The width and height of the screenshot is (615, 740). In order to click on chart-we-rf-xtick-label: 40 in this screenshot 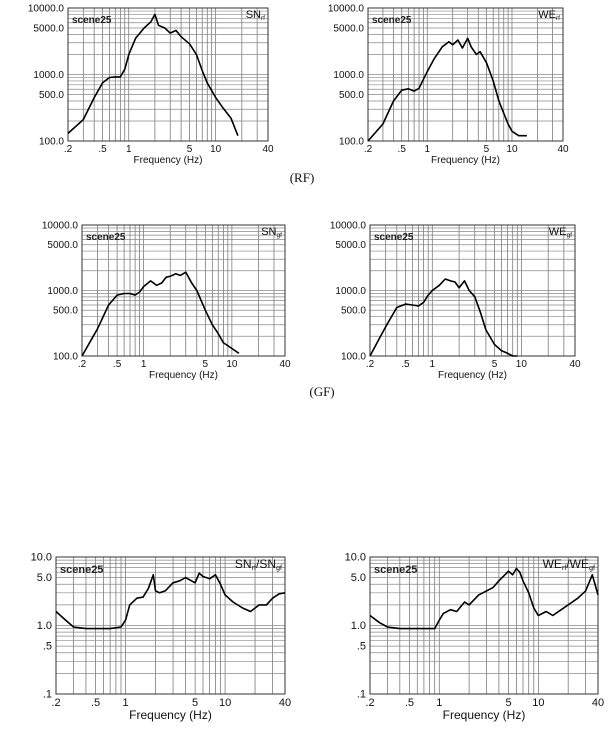, I will do `click(563, 149)`.